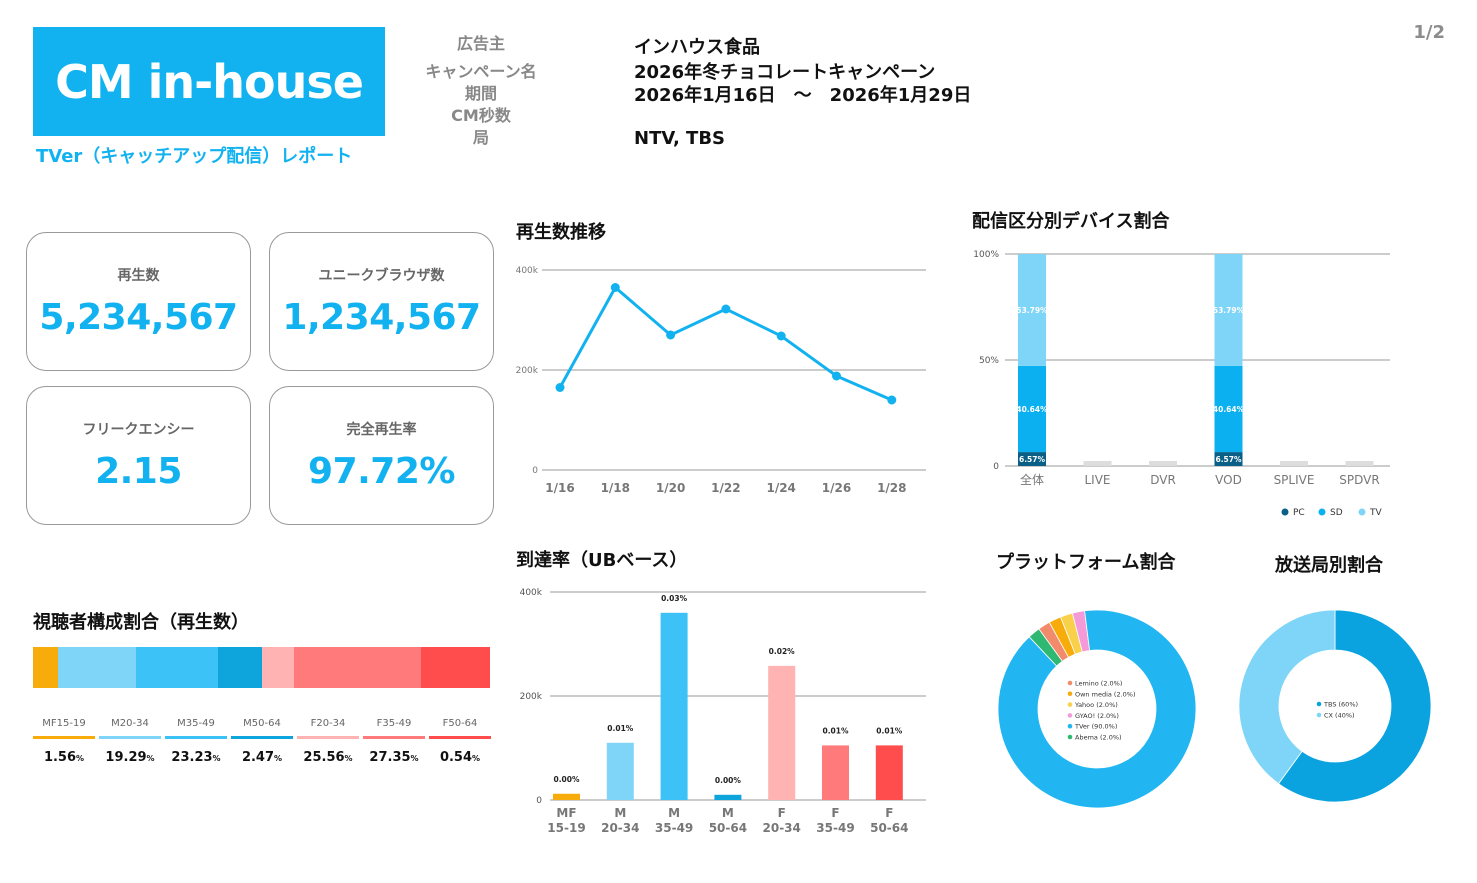  Describe the element at coordinates (527, 371) in the screenshot. I see `trend-ytick-label: 200k` at that location.